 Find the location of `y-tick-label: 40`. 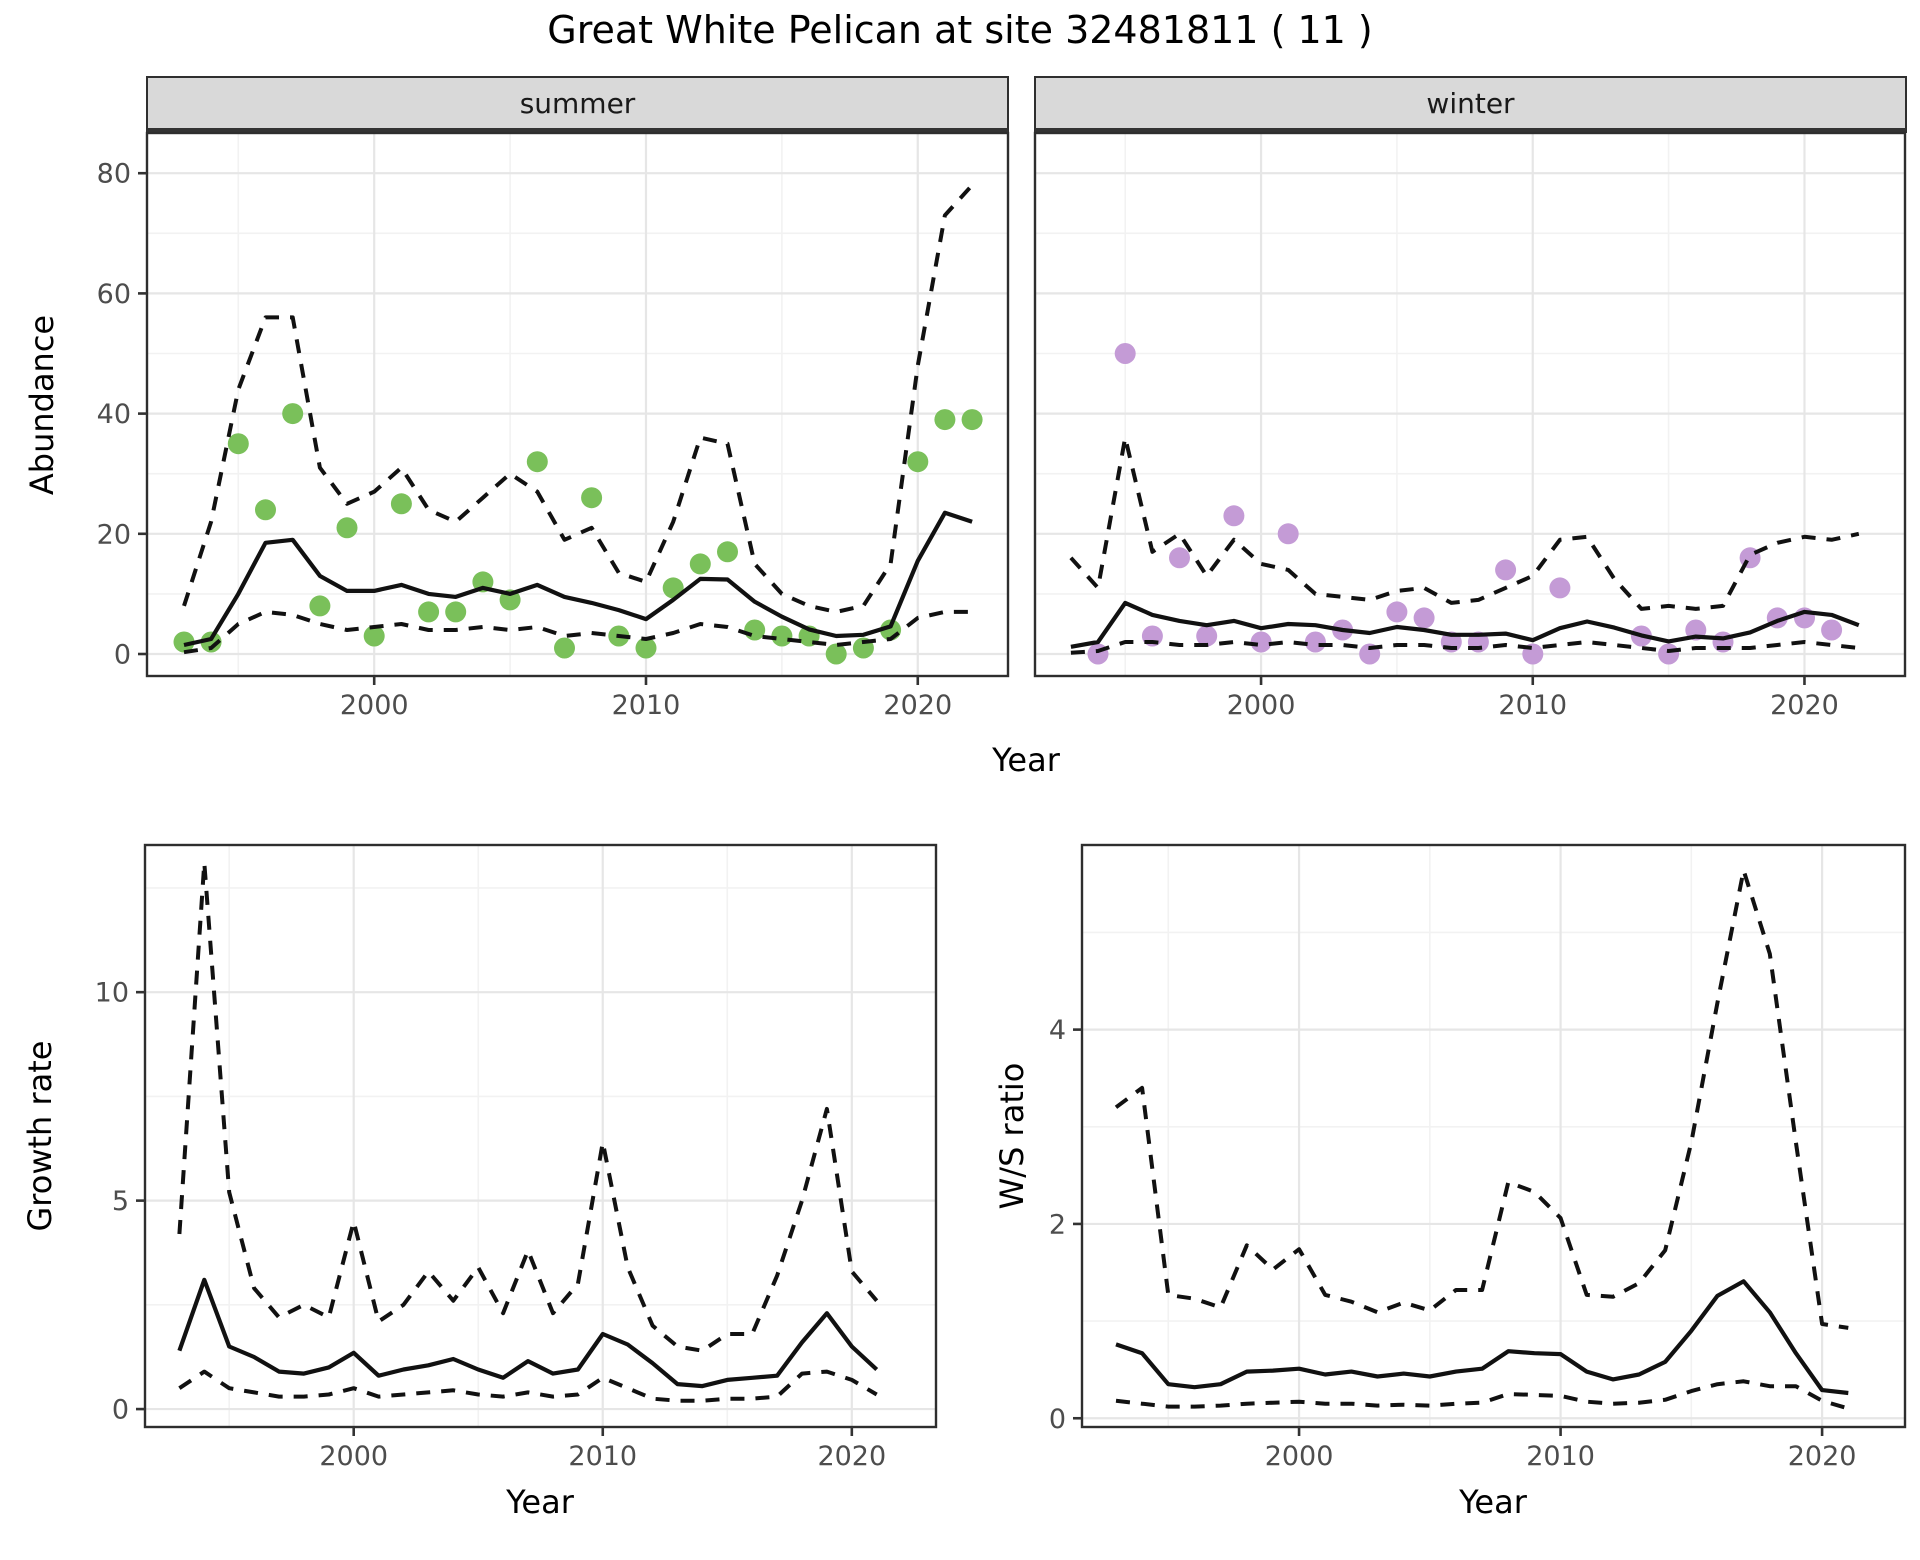

y-tick-label: 40 is located at coordinates (114, 414).